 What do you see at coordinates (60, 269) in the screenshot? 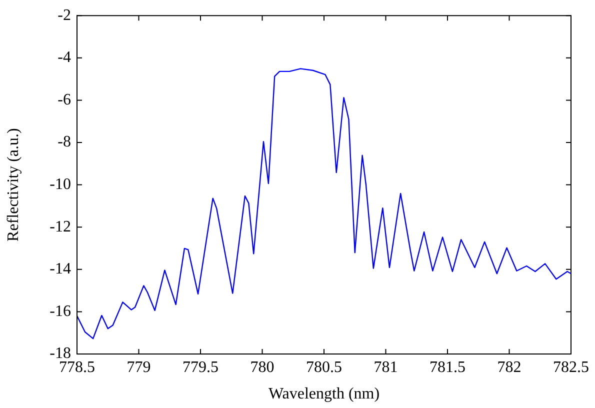
I see `y-tick-label: -14` at bounding box center [60, 269].